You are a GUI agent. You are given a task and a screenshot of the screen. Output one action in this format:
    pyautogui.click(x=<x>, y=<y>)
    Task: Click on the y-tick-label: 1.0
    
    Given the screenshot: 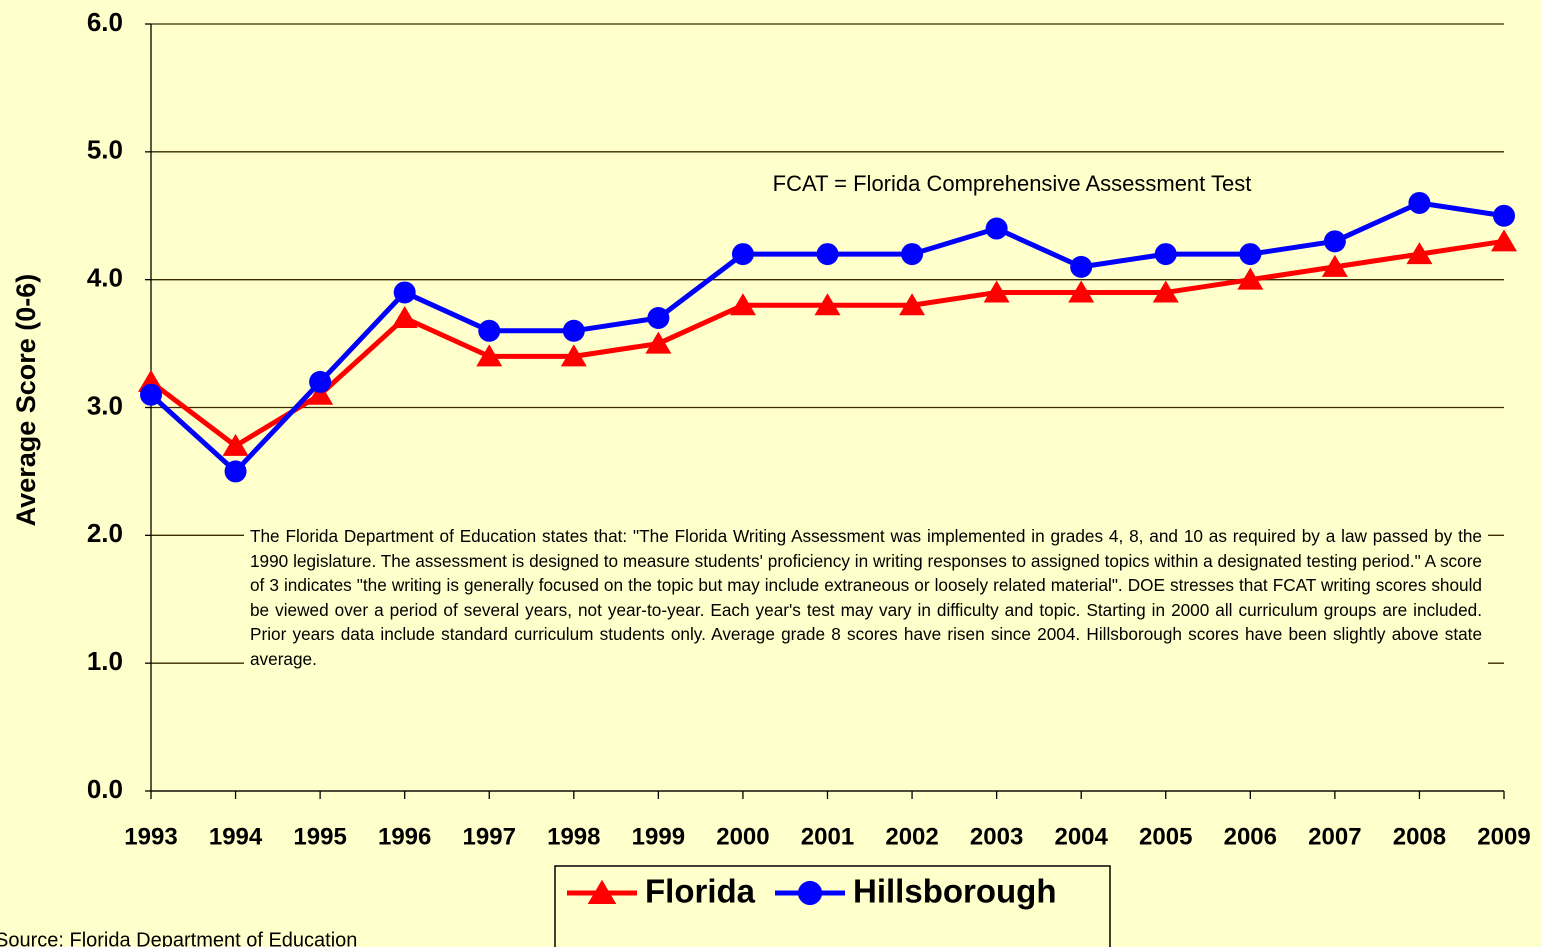 What is the action you would take?
    pyautogui.click(x=105, y=661)
    